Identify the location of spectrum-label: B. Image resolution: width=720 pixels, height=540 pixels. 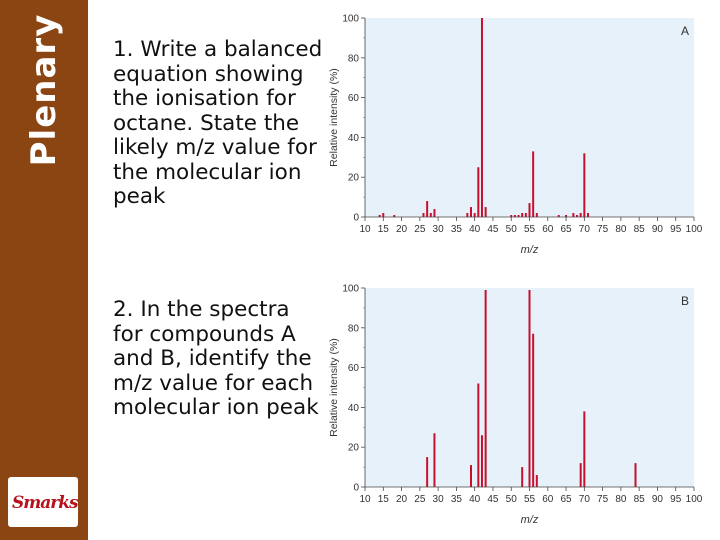
(685, 301).